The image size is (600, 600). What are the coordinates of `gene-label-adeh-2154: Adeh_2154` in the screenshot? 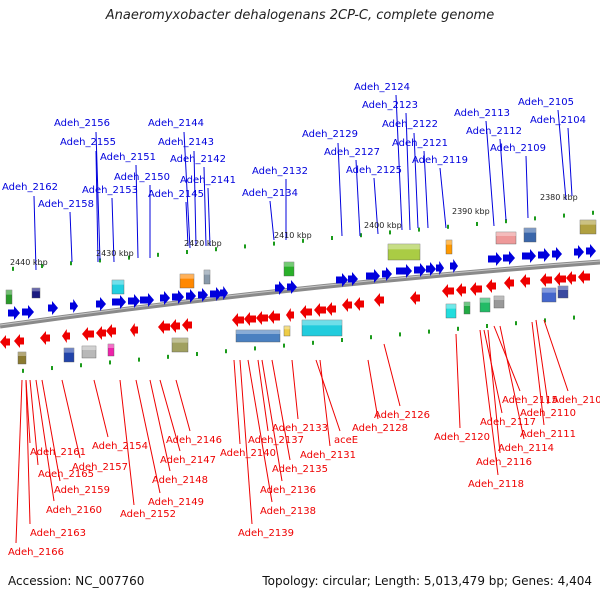 It's located at (120, 446).